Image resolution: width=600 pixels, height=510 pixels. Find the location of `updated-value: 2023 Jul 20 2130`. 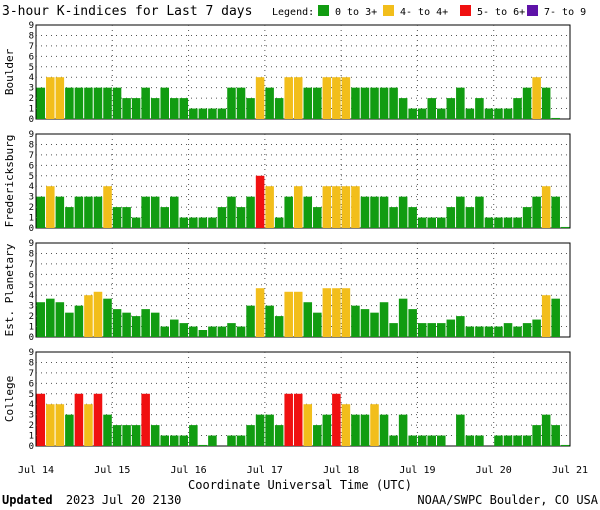

updated-value: 2023 Jul 20 2130 is located at coordinates (124, 500).